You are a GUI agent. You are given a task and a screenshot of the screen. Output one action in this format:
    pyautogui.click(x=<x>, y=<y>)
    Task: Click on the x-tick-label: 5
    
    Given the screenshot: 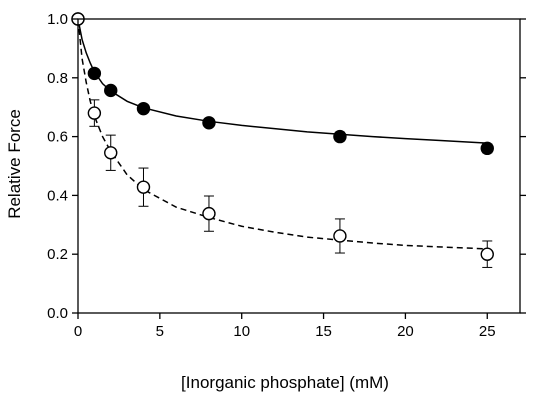 What is the action you would take?
    pyautogui.click(x=160, y=331)
    